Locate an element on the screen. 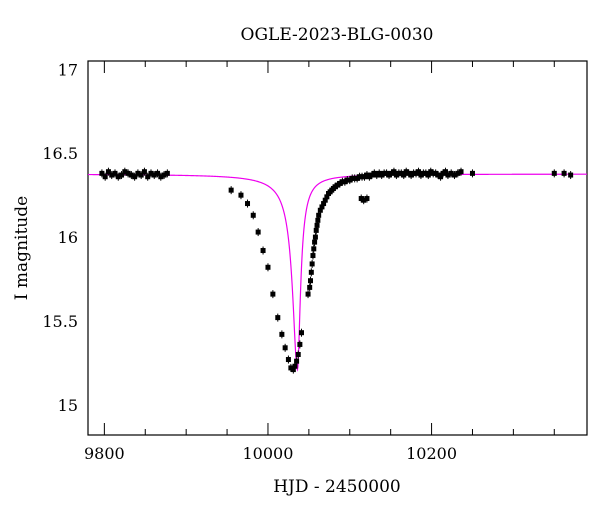  y-tick-label: 15.5 is located at coordinates (60, 321).